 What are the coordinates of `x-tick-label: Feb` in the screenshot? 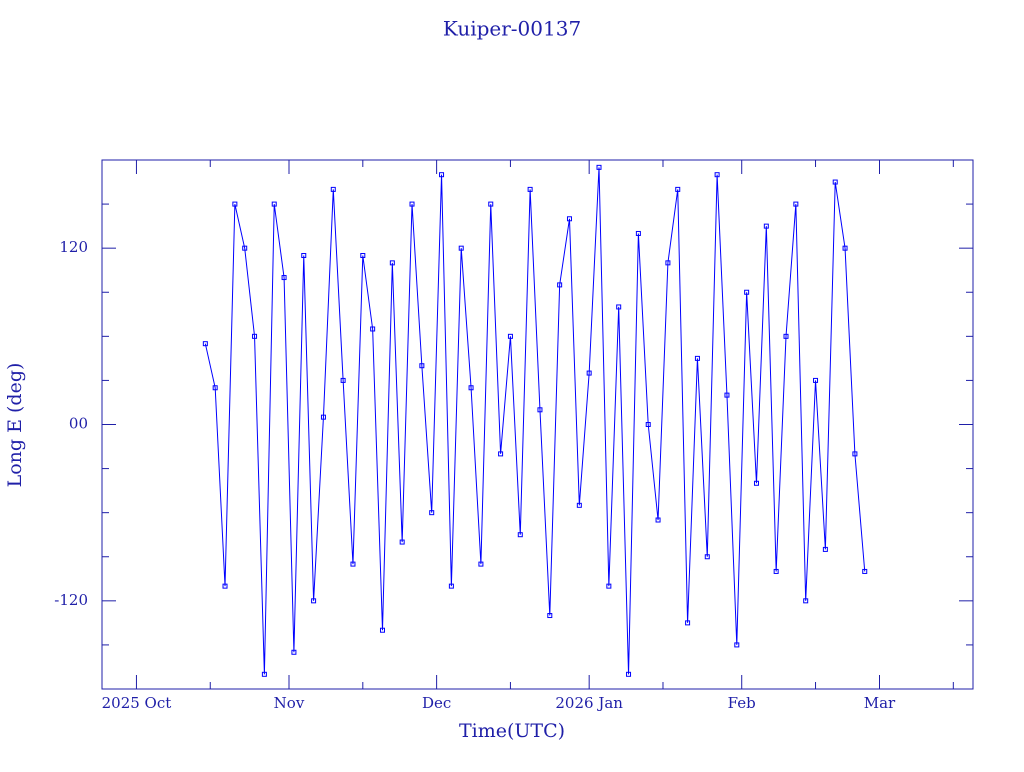 It's located at (742, 703).